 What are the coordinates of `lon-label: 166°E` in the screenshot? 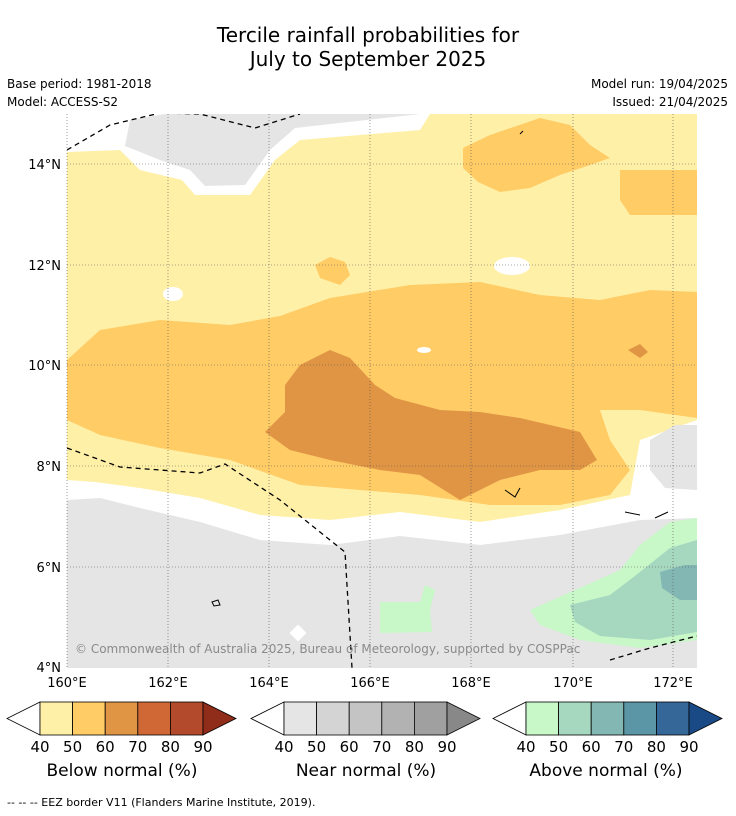 It's located at (370, 683).